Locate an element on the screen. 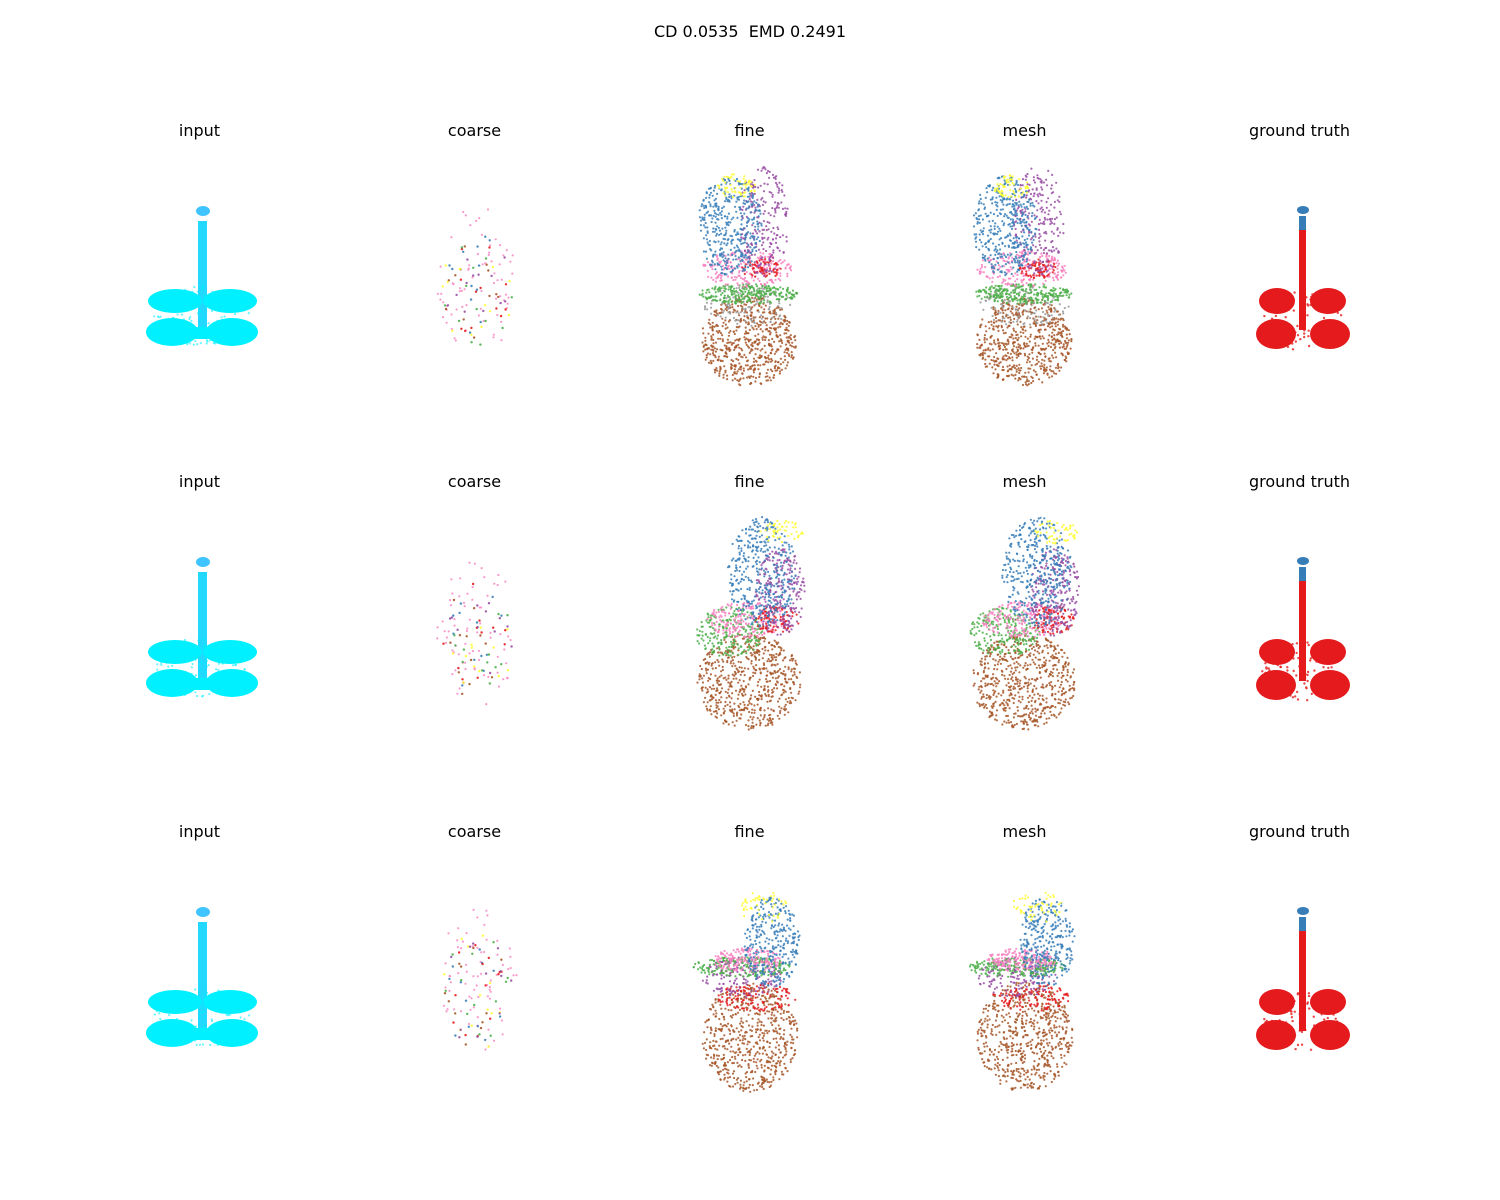 Image resolution: width=1500 pixels, height=1200 pixels. coarse-pink is located at coordinates (474, 633).